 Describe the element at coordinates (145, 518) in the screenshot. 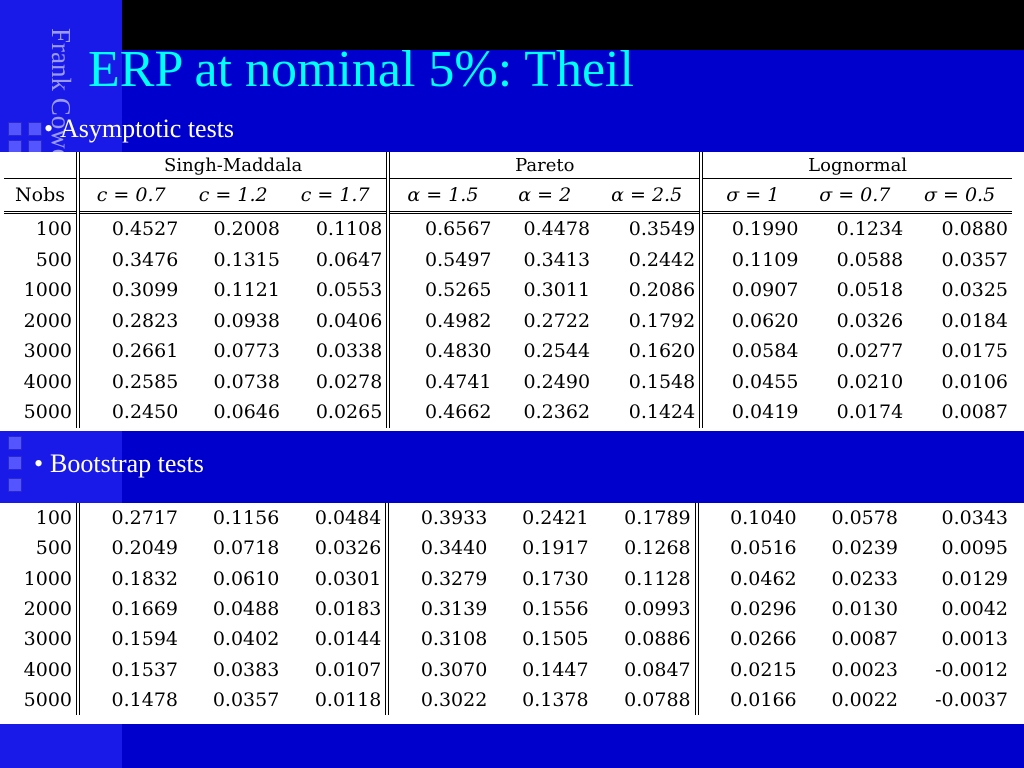

I see `value-cell: 0.2717` at that location.